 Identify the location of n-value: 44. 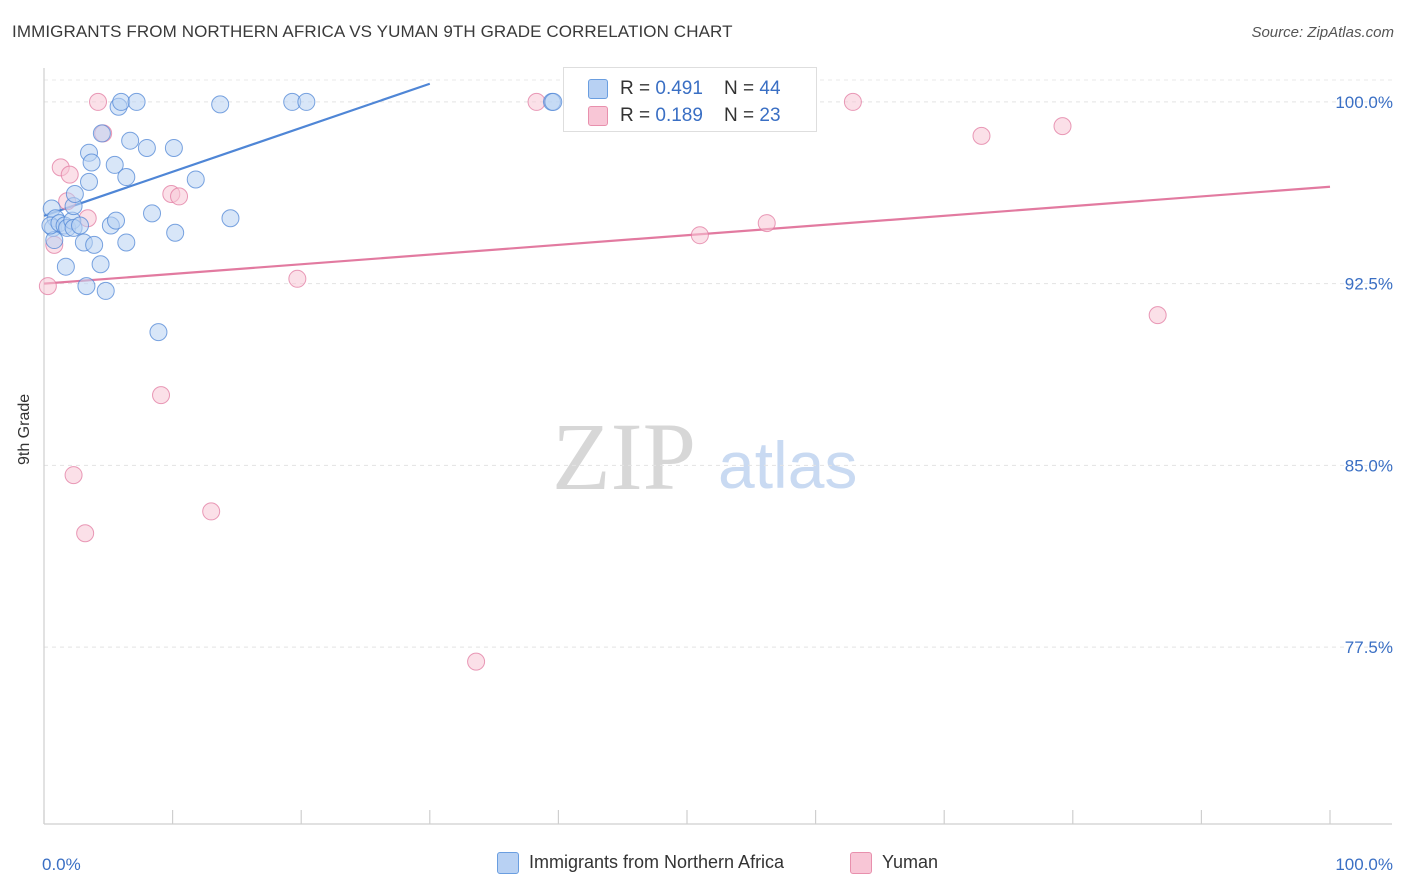
(770, 88).